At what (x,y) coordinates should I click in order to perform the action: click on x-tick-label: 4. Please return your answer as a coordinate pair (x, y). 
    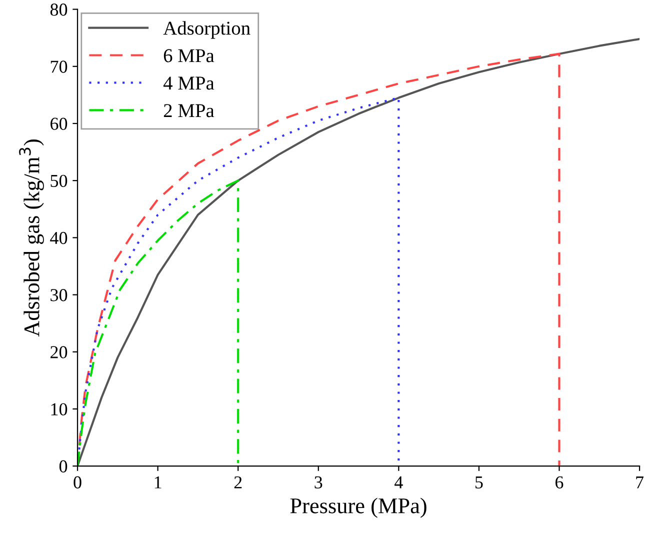
    Looking at the image, I should click on (398, 482).